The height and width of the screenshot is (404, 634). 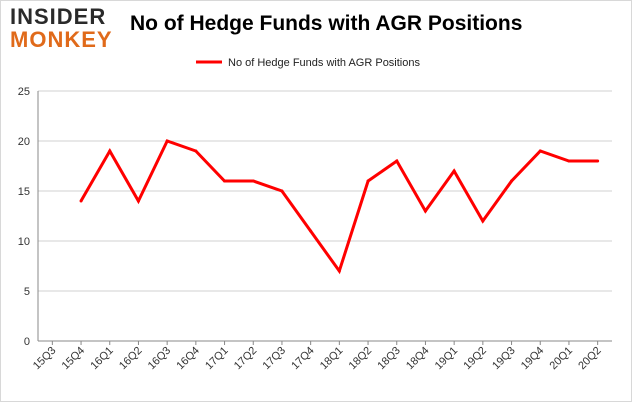 I want to click on data-point-19Q4, so click(x=540, y=151).